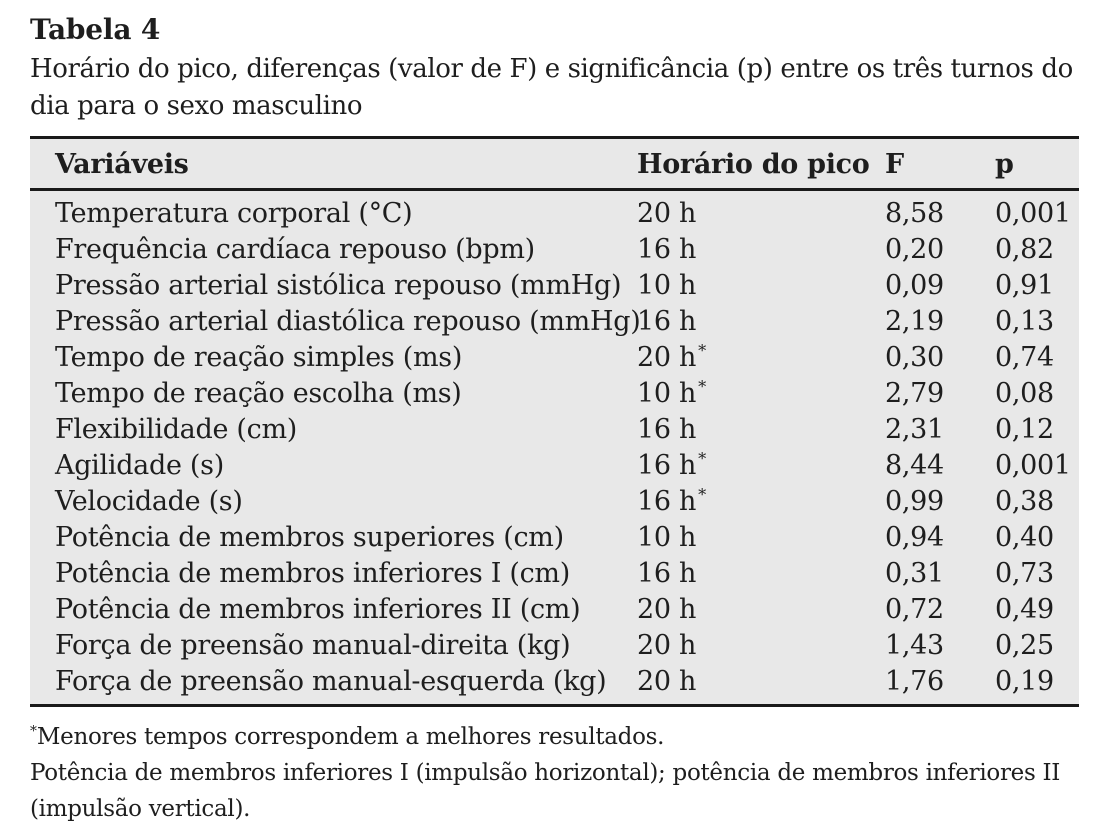  What do you see at coordinates (914, 501) in the screenshot?
I see `cell-f-value: 0,99` at bounding box center [914, 501].